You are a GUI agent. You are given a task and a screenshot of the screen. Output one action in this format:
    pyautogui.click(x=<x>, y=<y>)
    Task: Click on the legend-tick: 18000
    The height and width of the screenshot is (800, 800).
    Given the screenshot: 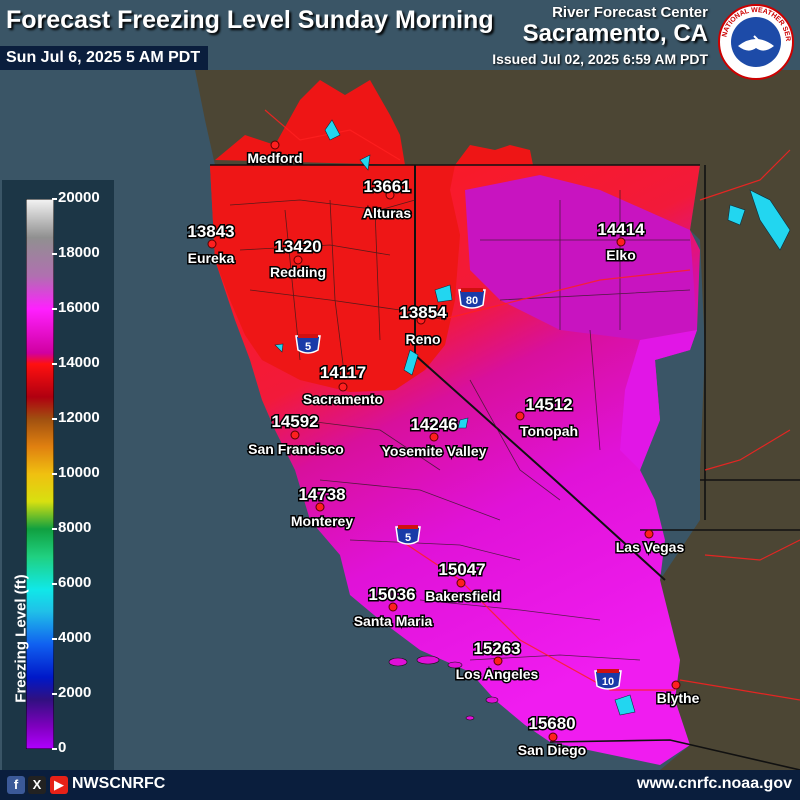 What is the action you would take?
    pyautogui.click(x=76, y=252)
    